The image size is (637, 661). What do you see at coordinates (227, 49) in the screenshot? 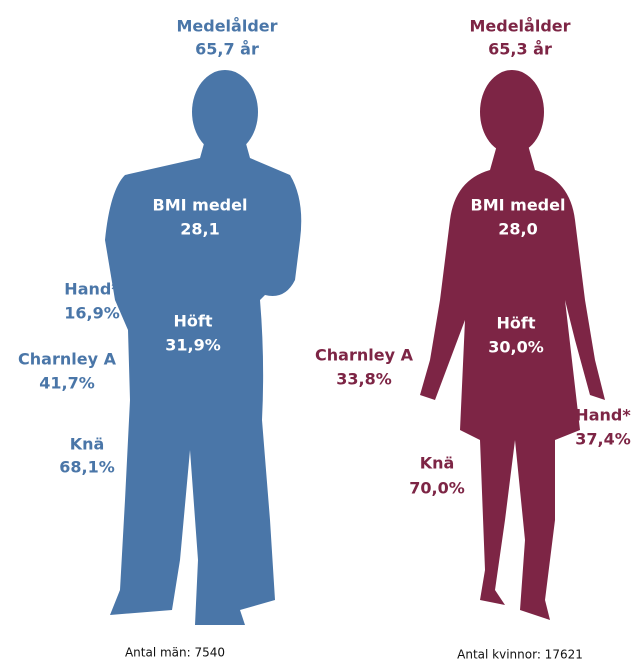
I see `value: 65,7 år` at bounding box center [227, 49].